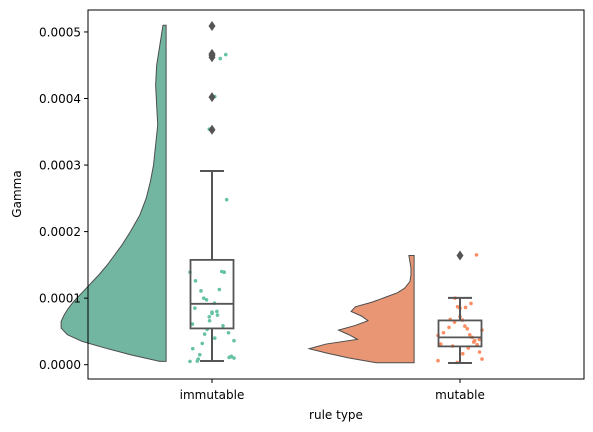  What do you see at coordinates (460, 255) in the screenshot?
I see `outlier-mutable` at bounding box center [460, 255].